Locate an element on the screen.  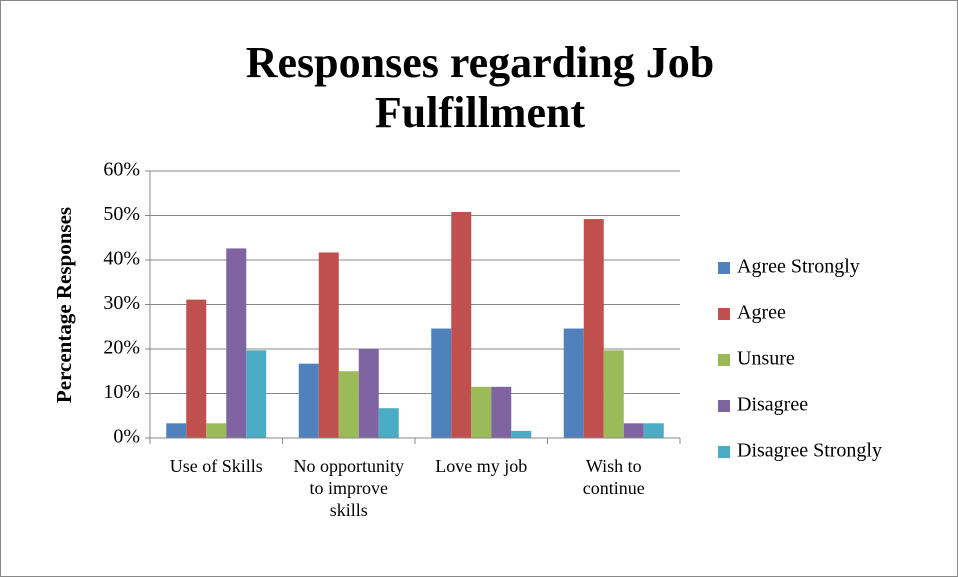
y-tick-label: 30% is located at coordinates (121, 303).